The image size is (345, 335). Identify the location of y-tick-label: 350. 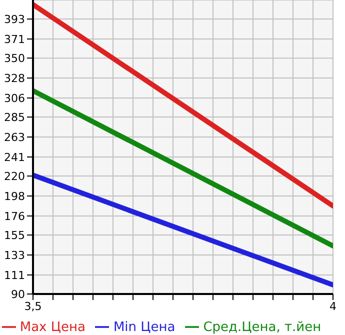
(14, 58).